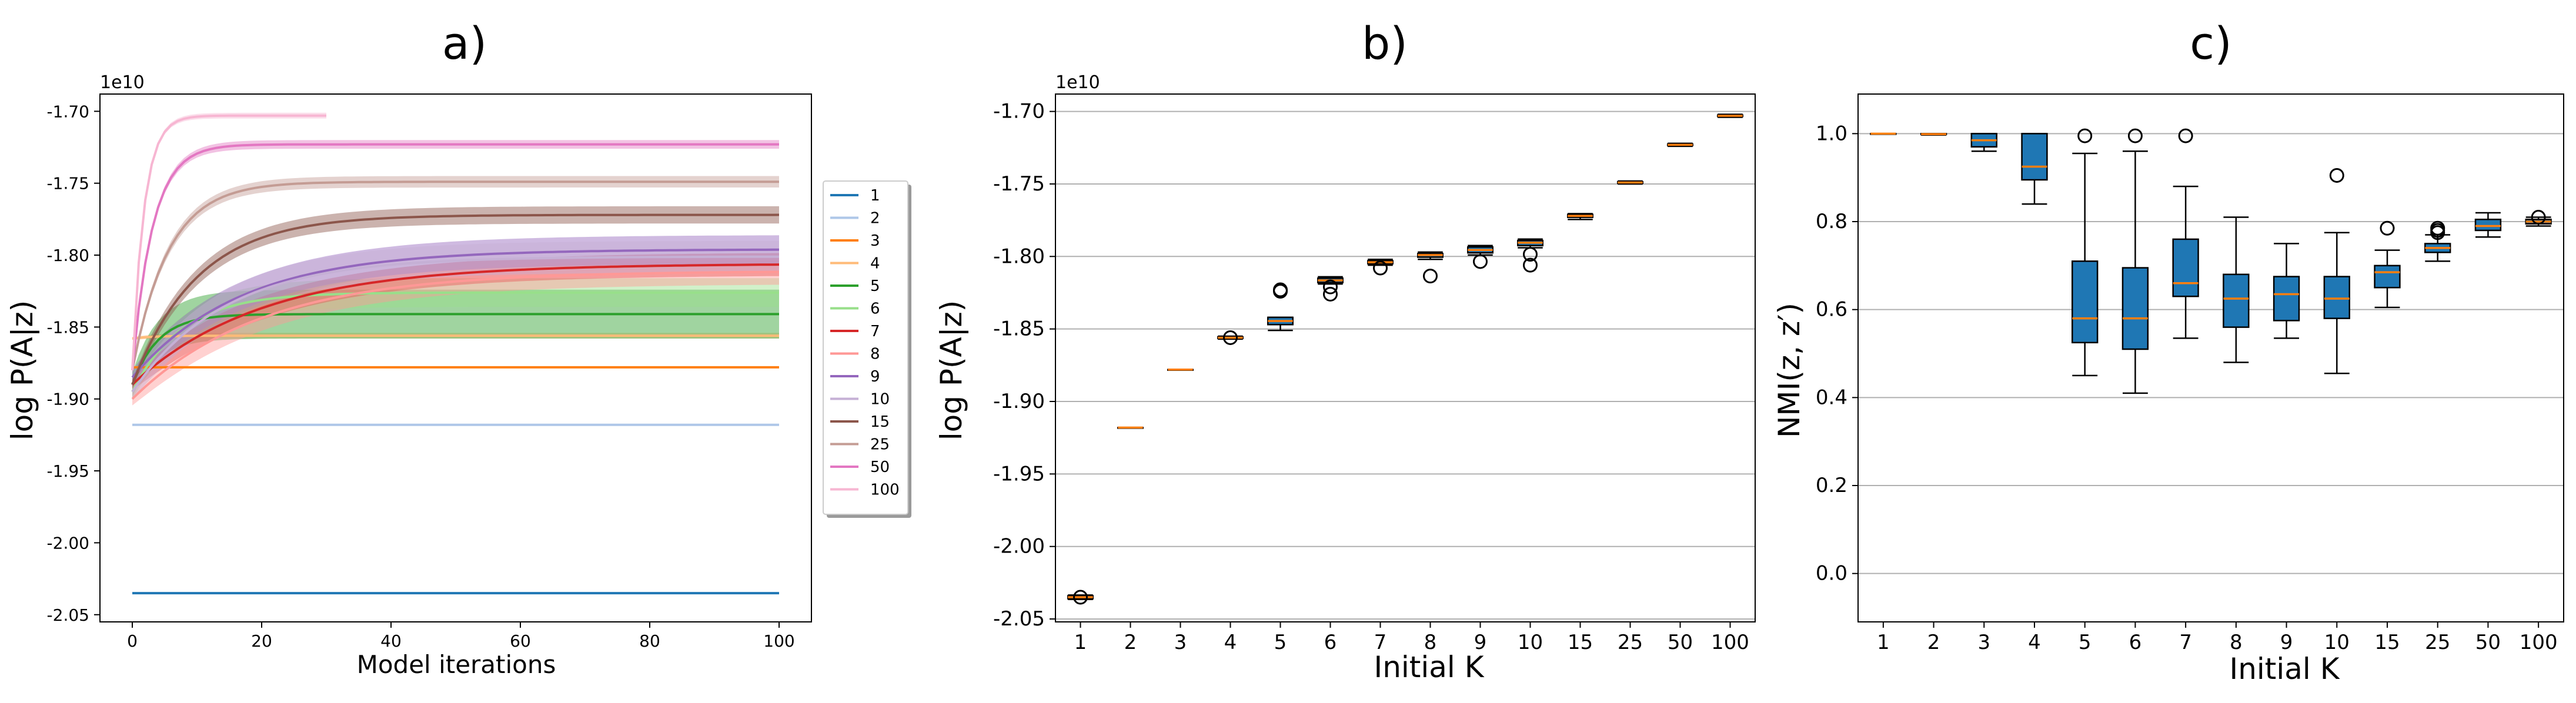  I want to click on y-tick-label: -1.70, so click(68, 111).